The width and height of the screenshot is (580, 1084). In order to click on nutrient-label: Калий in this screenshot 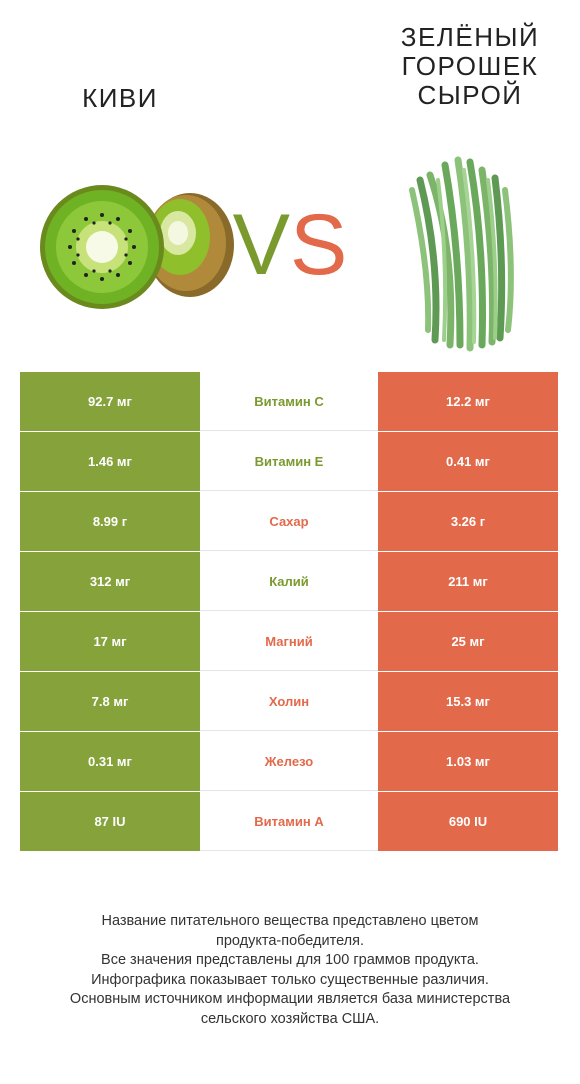, I will do `click(289, 581)`.